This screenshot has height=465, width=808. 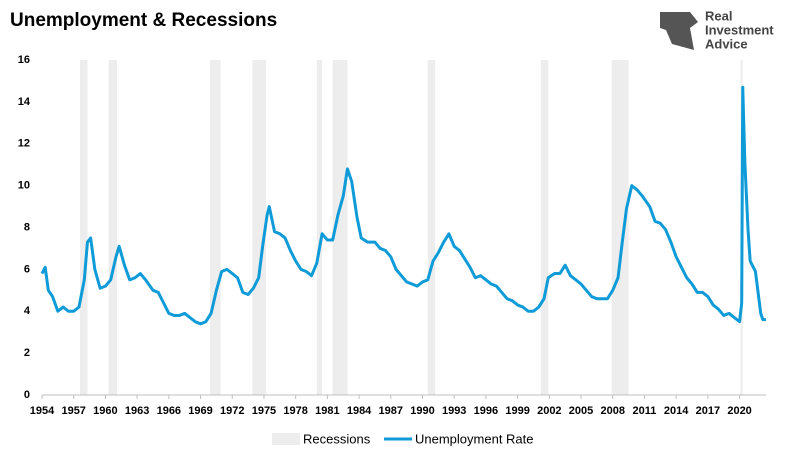 What do you see at coordinates (286, 439) in the screenshot?
I see `legend-swatch` at bounding box center [286, 439].